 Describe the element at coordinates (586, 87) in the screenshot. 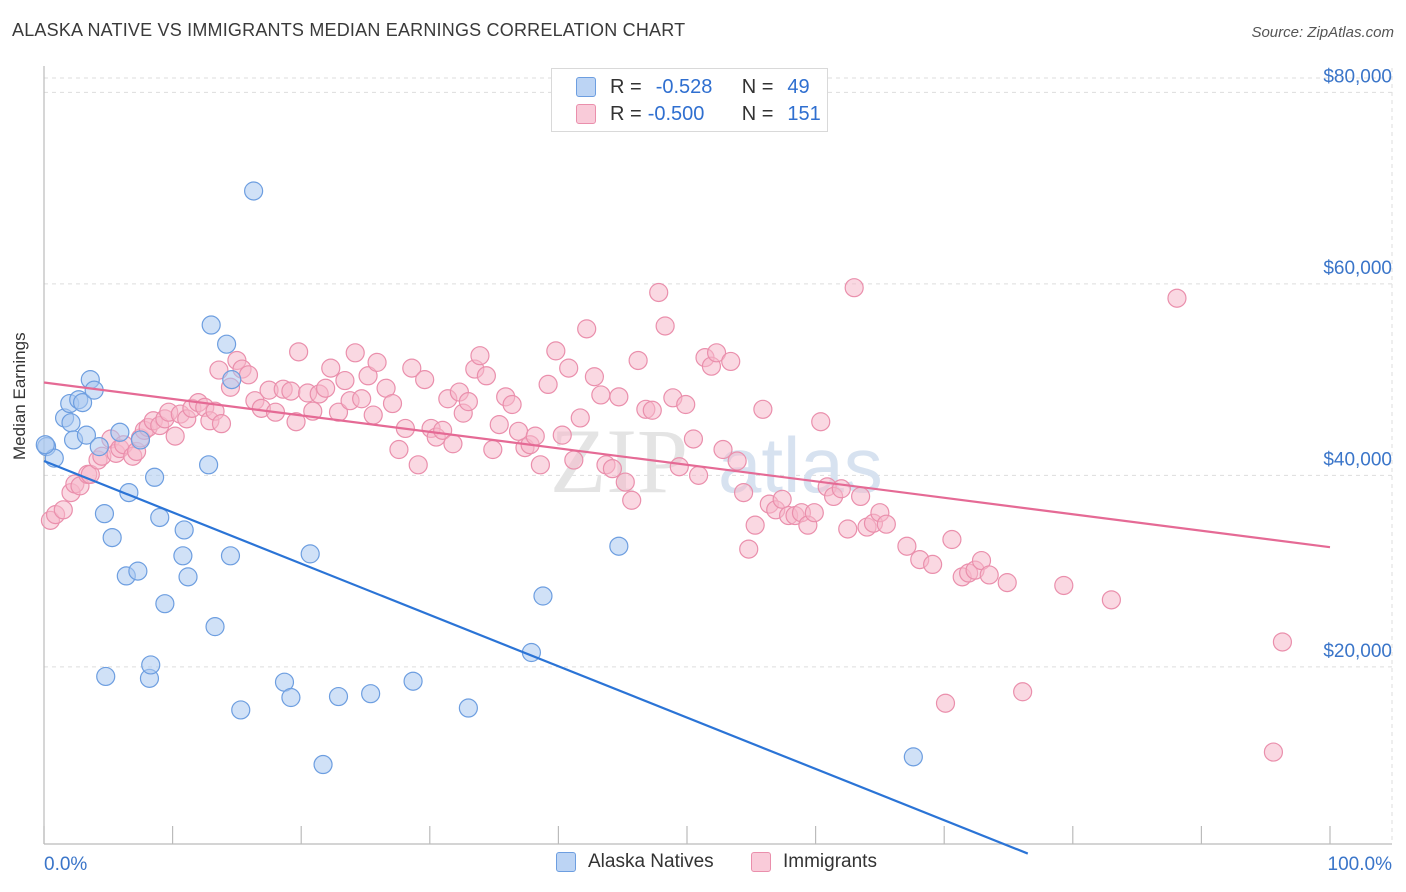

I see `legend-swatch-blue` at that location.